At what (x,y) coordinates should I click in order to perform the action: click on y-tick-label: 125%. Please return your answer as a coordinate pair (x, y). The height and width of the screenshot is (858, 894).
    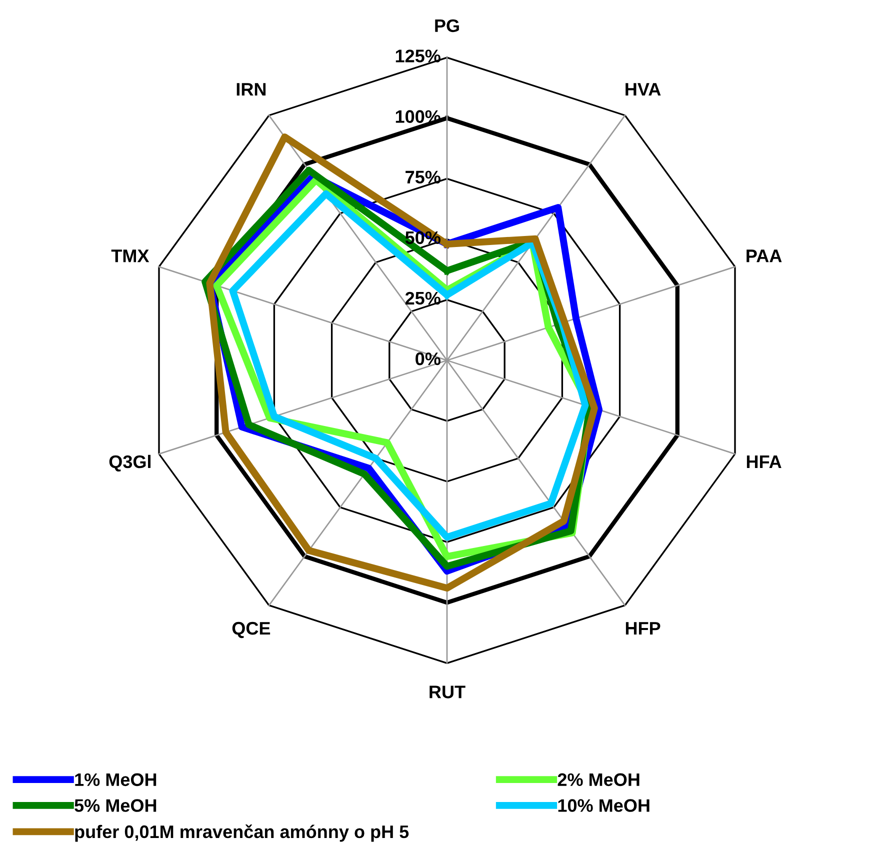
    Looking at the image, I should click on (418, 56).